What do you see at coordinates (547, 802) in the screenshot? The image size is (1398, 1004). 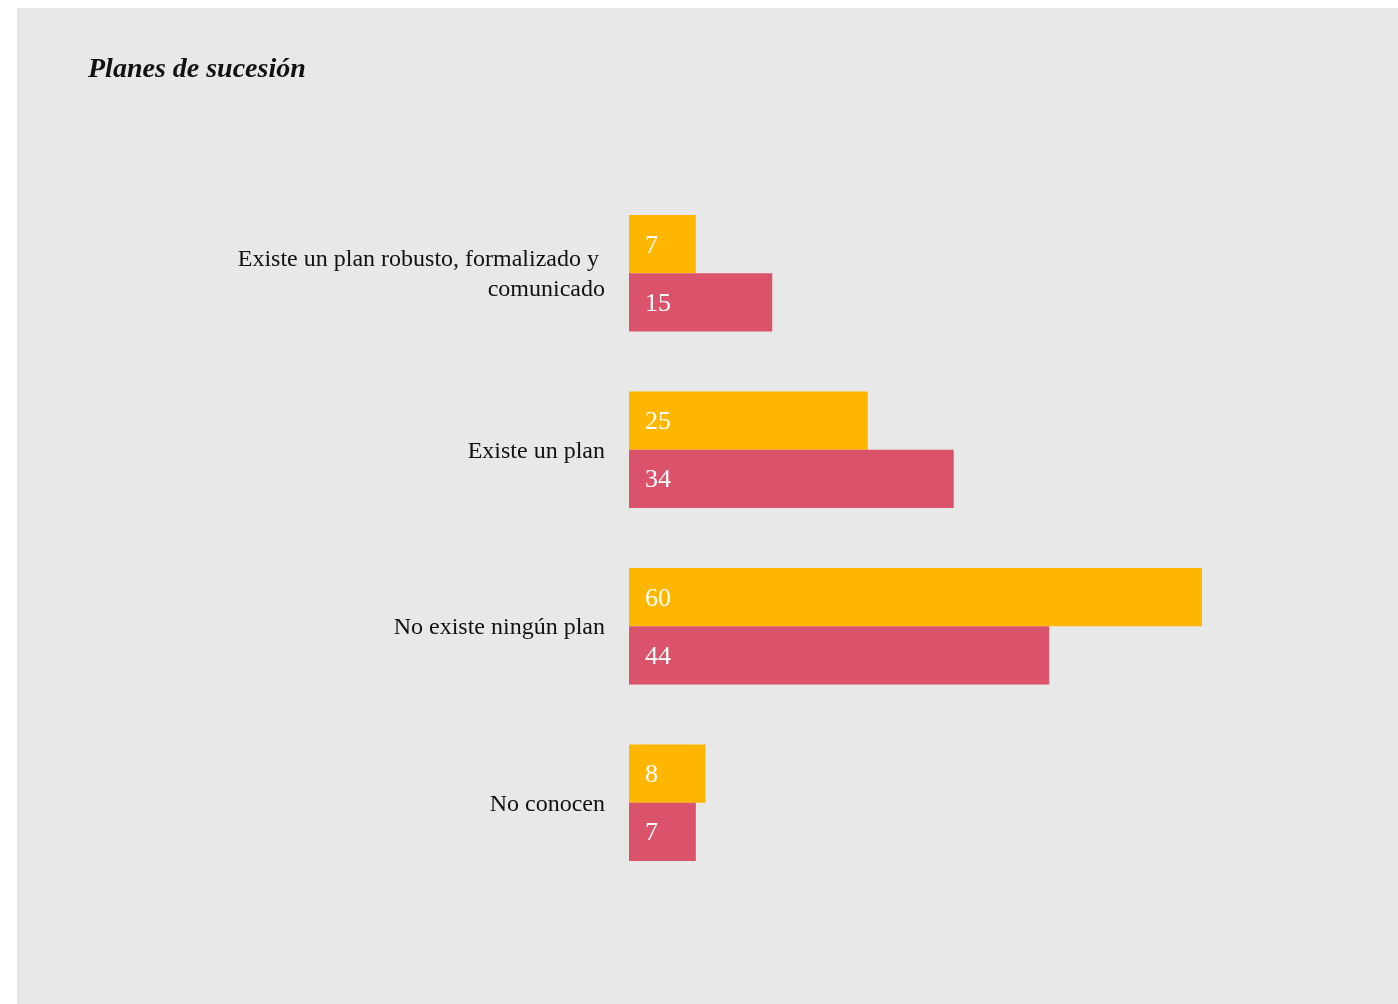 I see `y-tick-label: No conocen` at bounding box center [547, 802].